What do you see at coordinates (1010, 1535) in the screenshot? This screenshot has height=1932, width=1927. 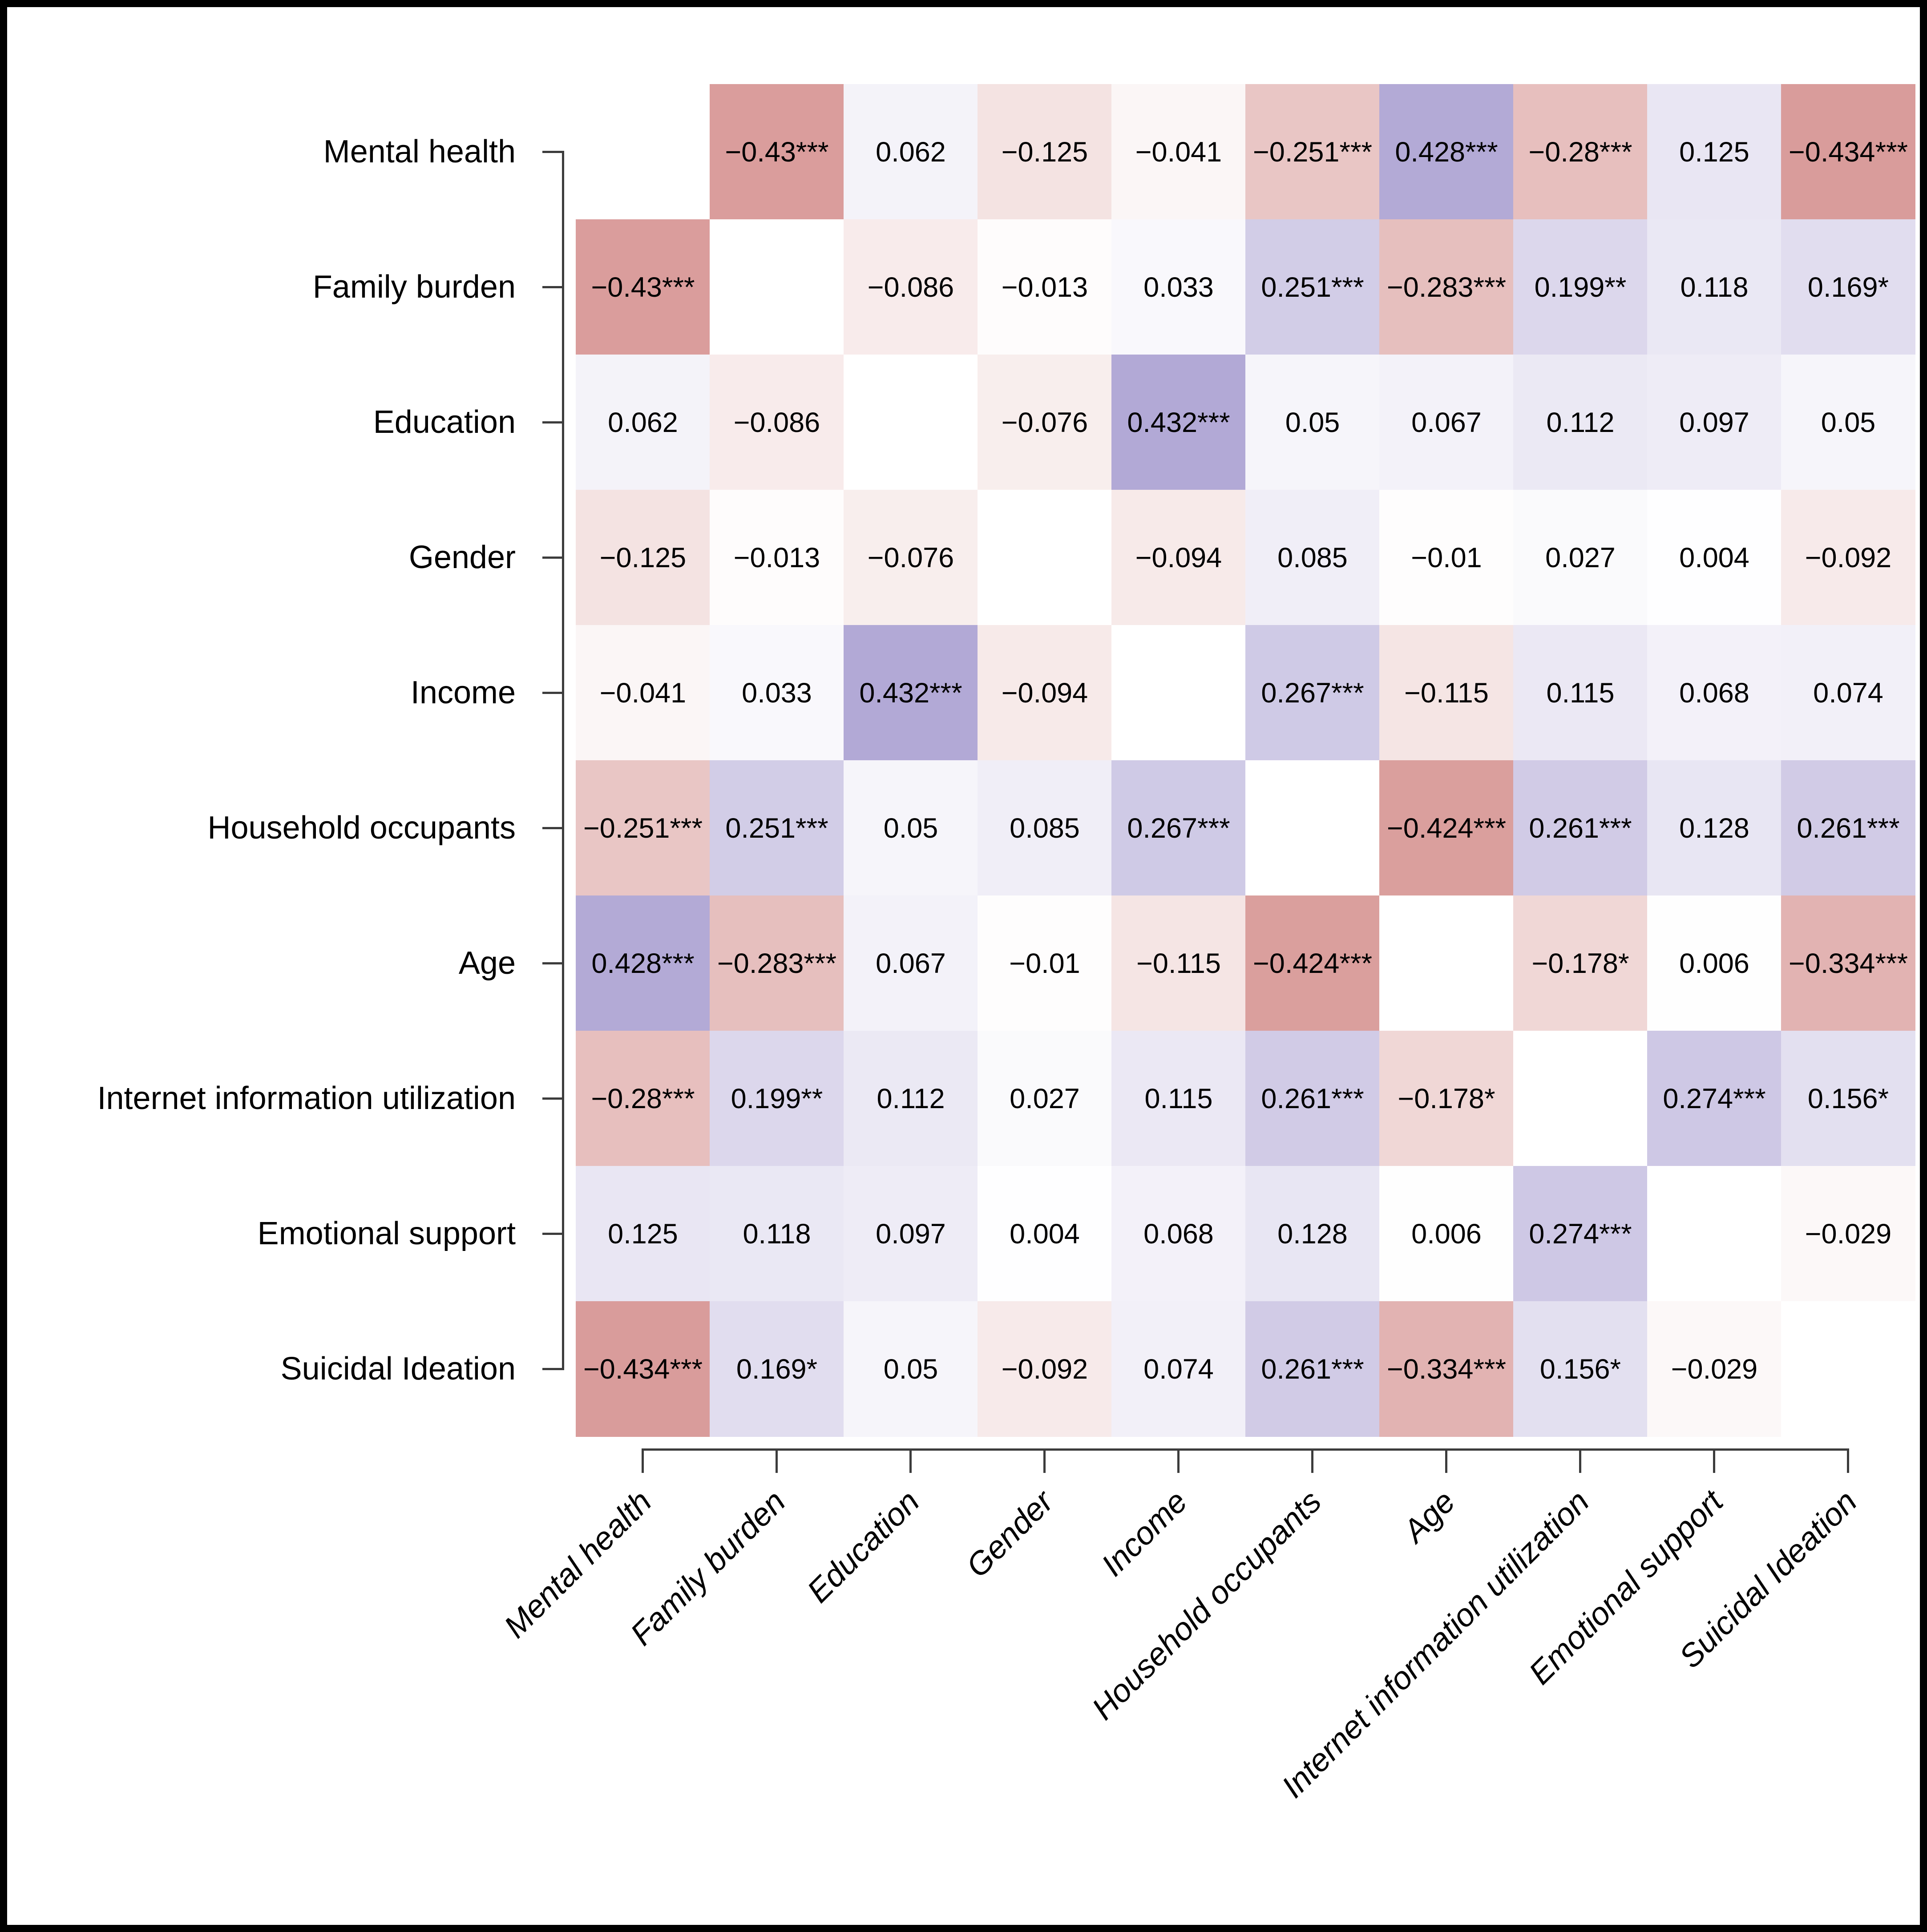 I see `x-axis-label: Gender` at bounding box center [1010, 1535].